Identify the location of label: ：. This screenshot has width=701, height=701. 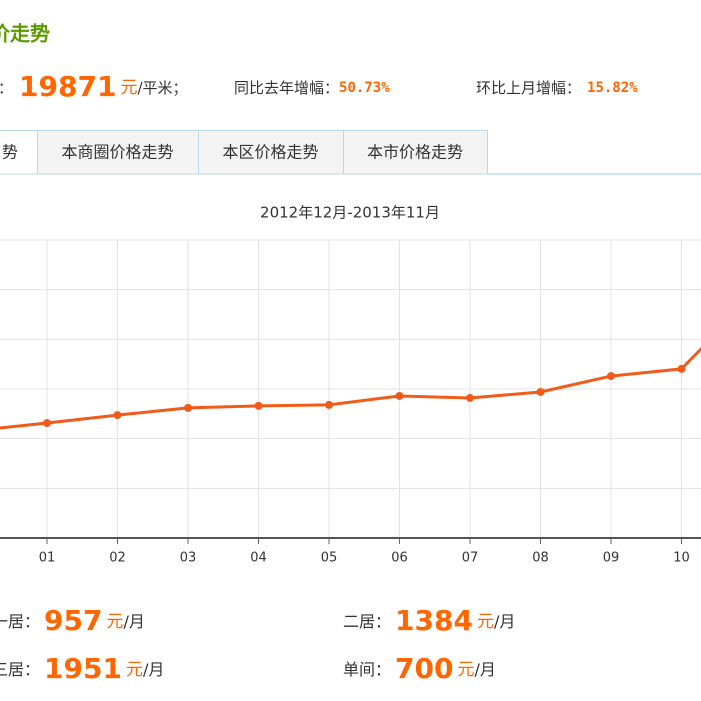
(6, 88).